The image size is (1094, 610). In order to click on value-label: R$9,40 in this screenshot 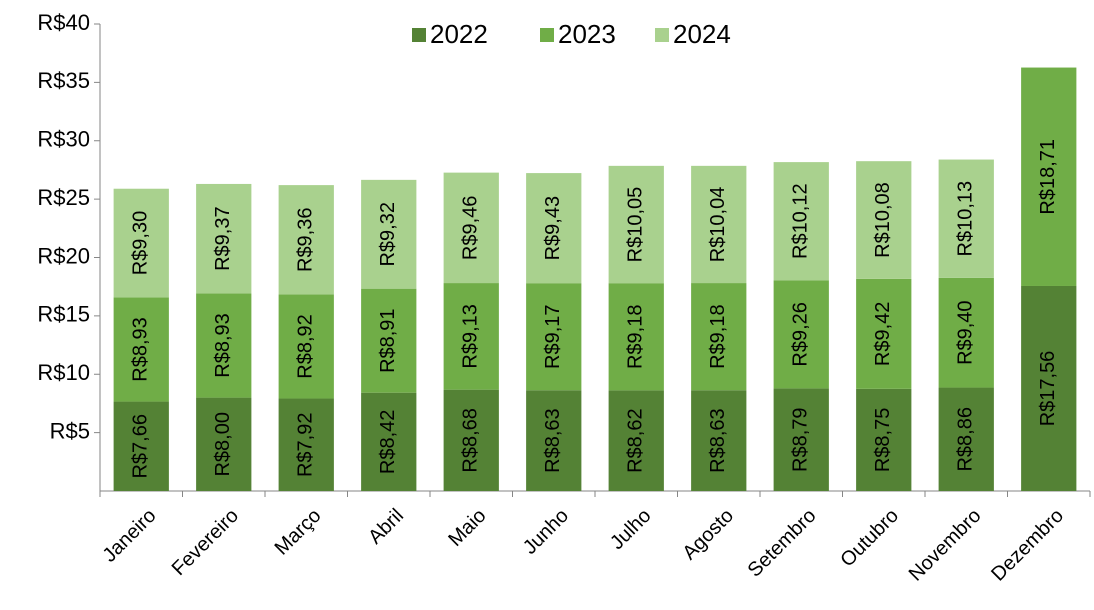, I will do `click(966, 332)`.